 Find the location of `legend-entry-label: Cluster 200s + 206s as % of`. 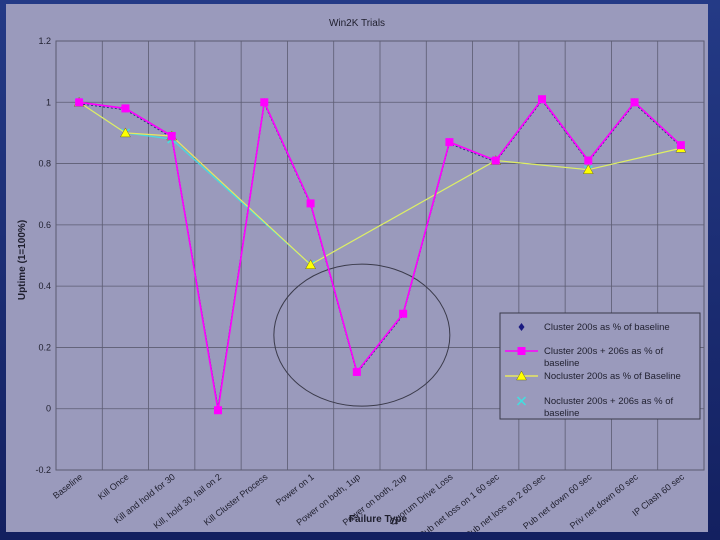

legend-entry-label: Cluster 200s + 206s as % of is located at coordinates (603, 351).